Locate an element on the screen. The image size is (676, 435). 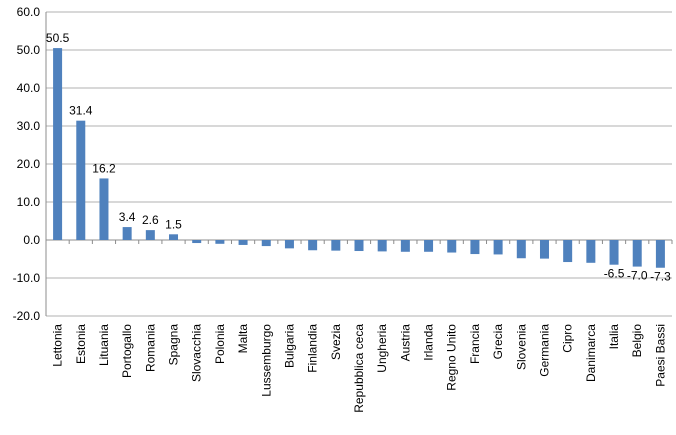
category-label: Lettonia is located at coordinates (58, 345).